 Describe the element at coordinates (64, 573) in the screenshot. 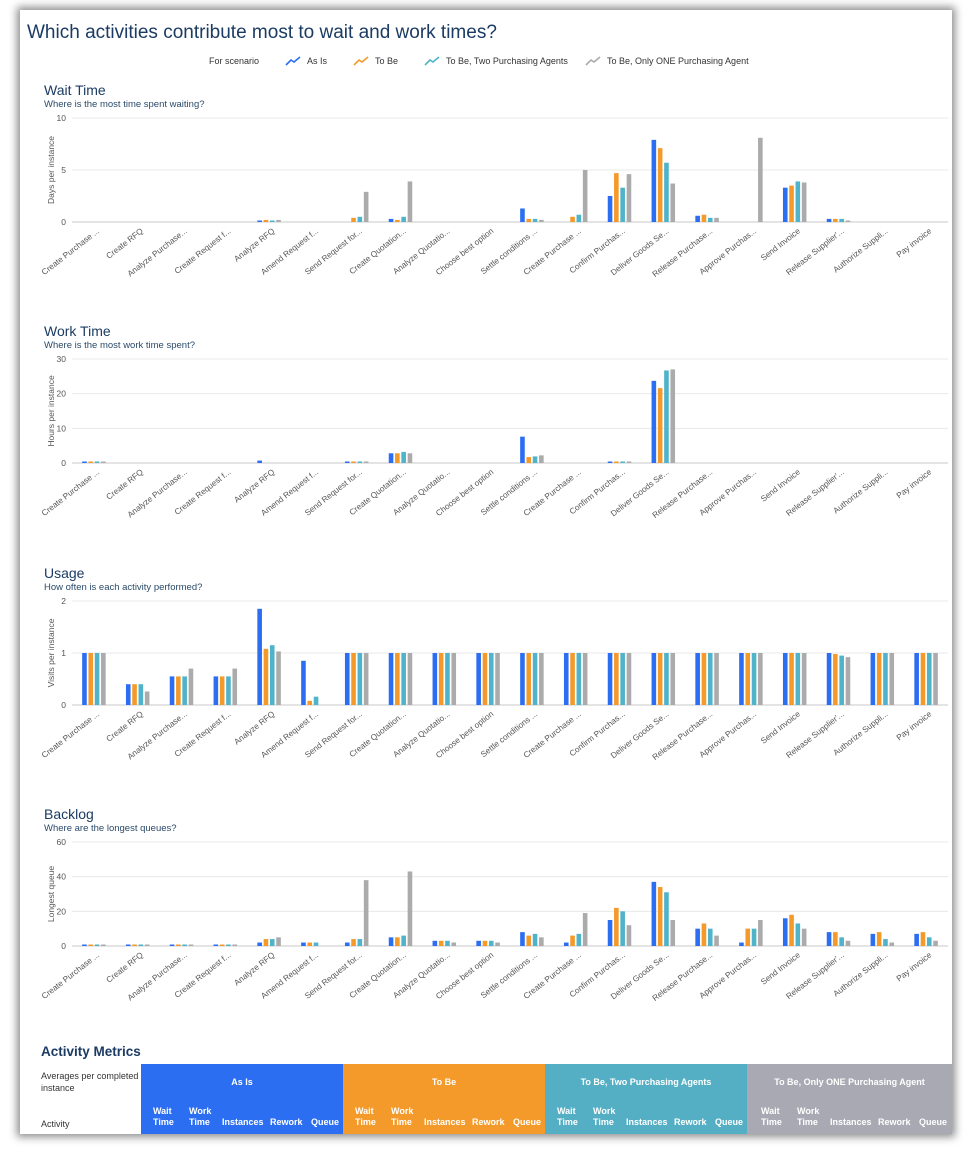

I see `panel-title: Usage` at that location.